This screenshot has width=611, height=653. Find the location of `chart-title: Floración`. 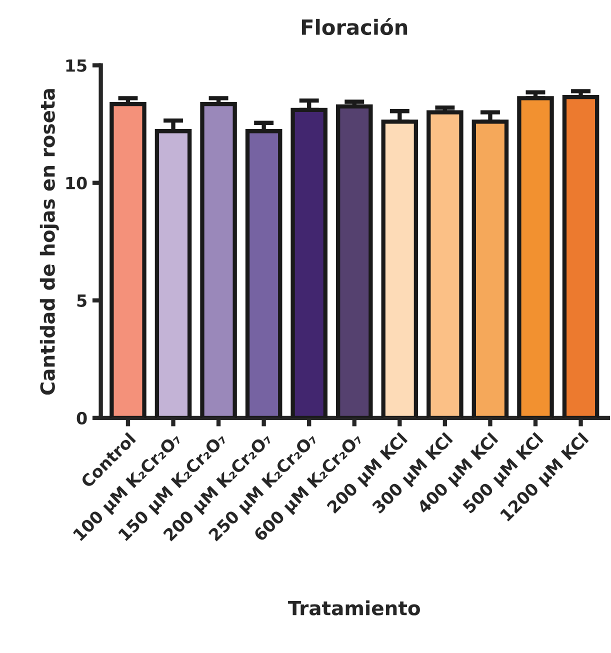

chart-title: Floración is located at coordinates (355, 27).